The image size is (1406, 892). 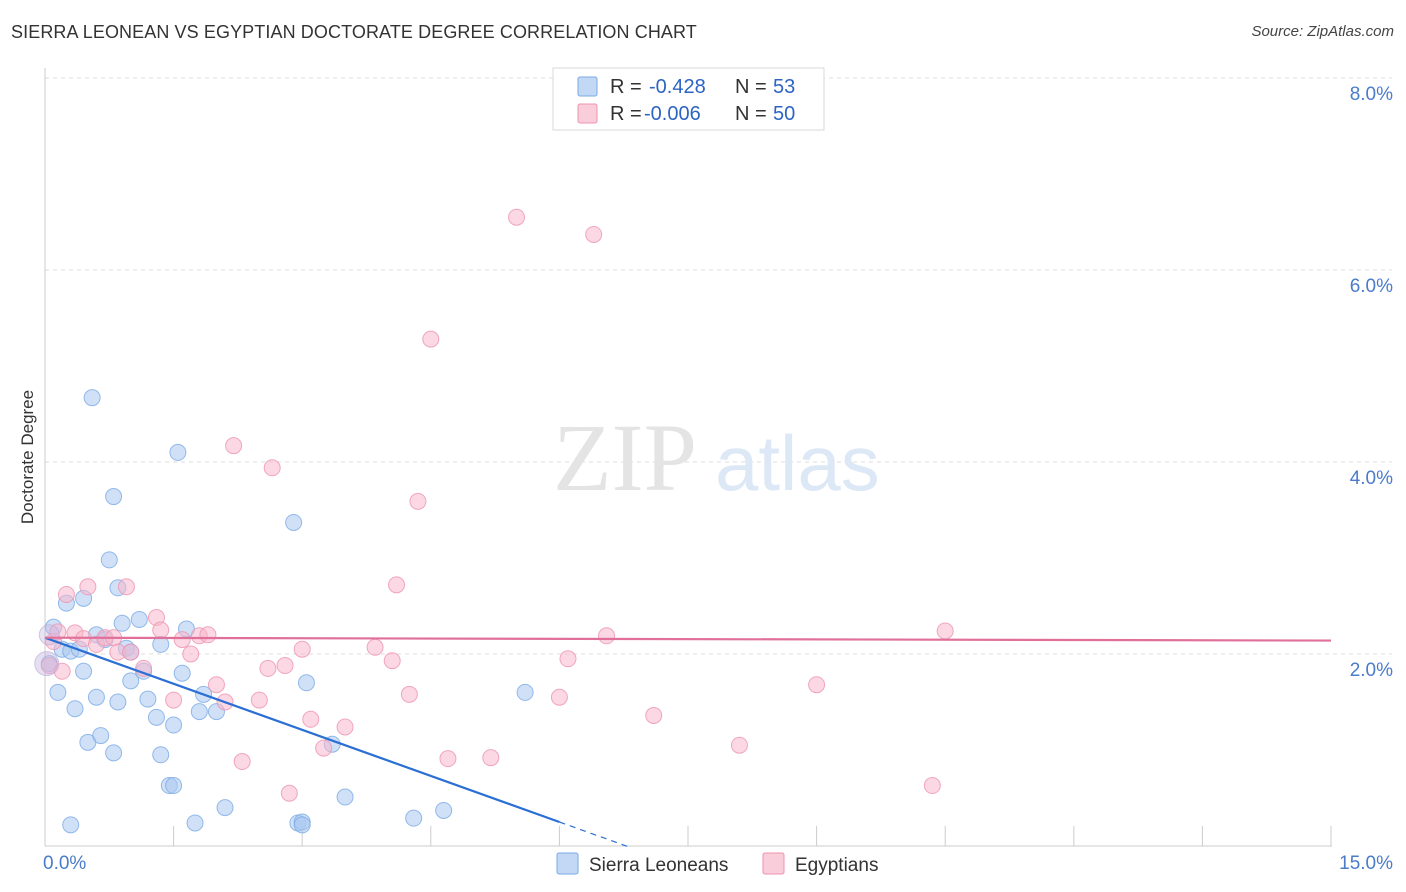 What do you see at coordinates (716, 457) in the screenshot?
I see `watermark: ZIP atlas` at bounding box center [716, 457].